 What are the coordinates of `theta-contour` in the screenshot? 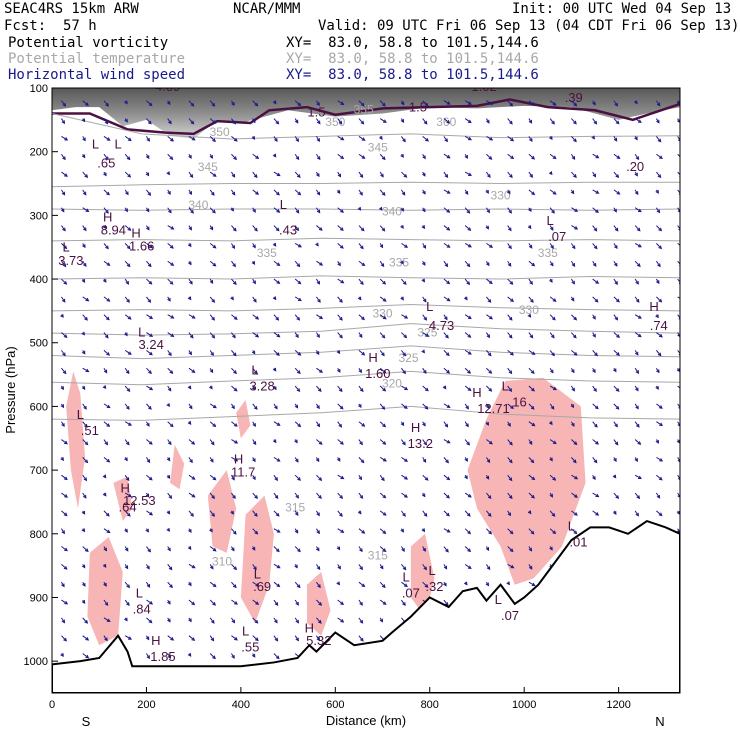 It's located at (366, 329).